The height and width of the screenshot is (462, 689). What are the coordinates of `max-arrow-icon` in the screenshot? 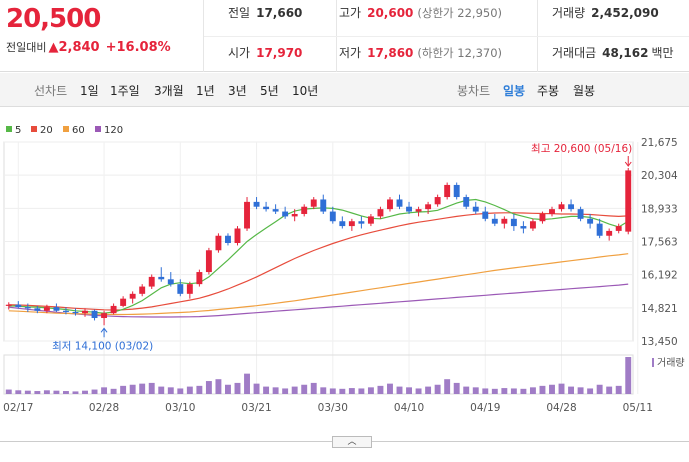 It's located at (628, 164).